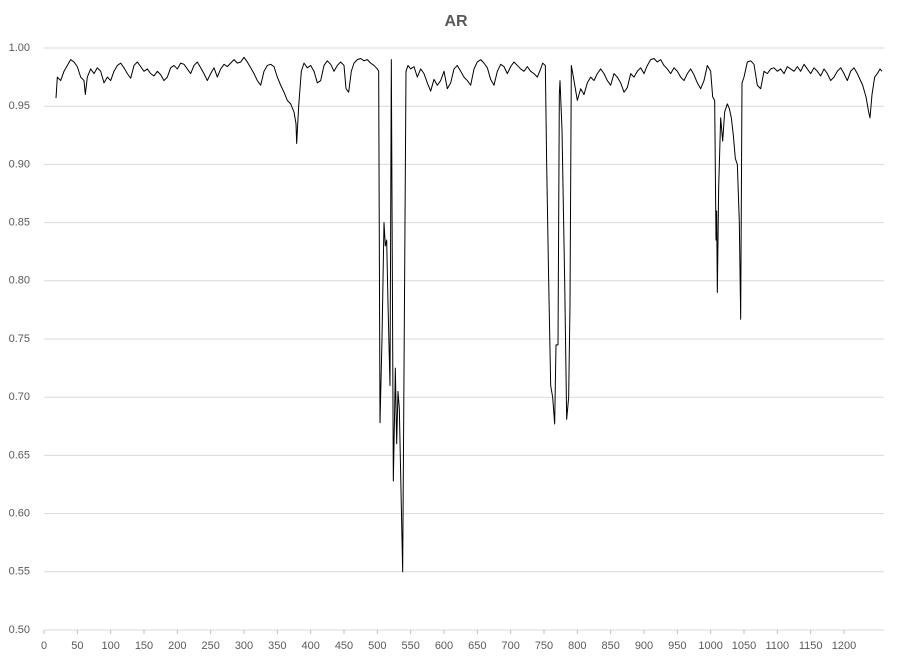 The height and width of the screenshot is (662, 912). I want to click on x-tick-label: 800, so click(577, 646).